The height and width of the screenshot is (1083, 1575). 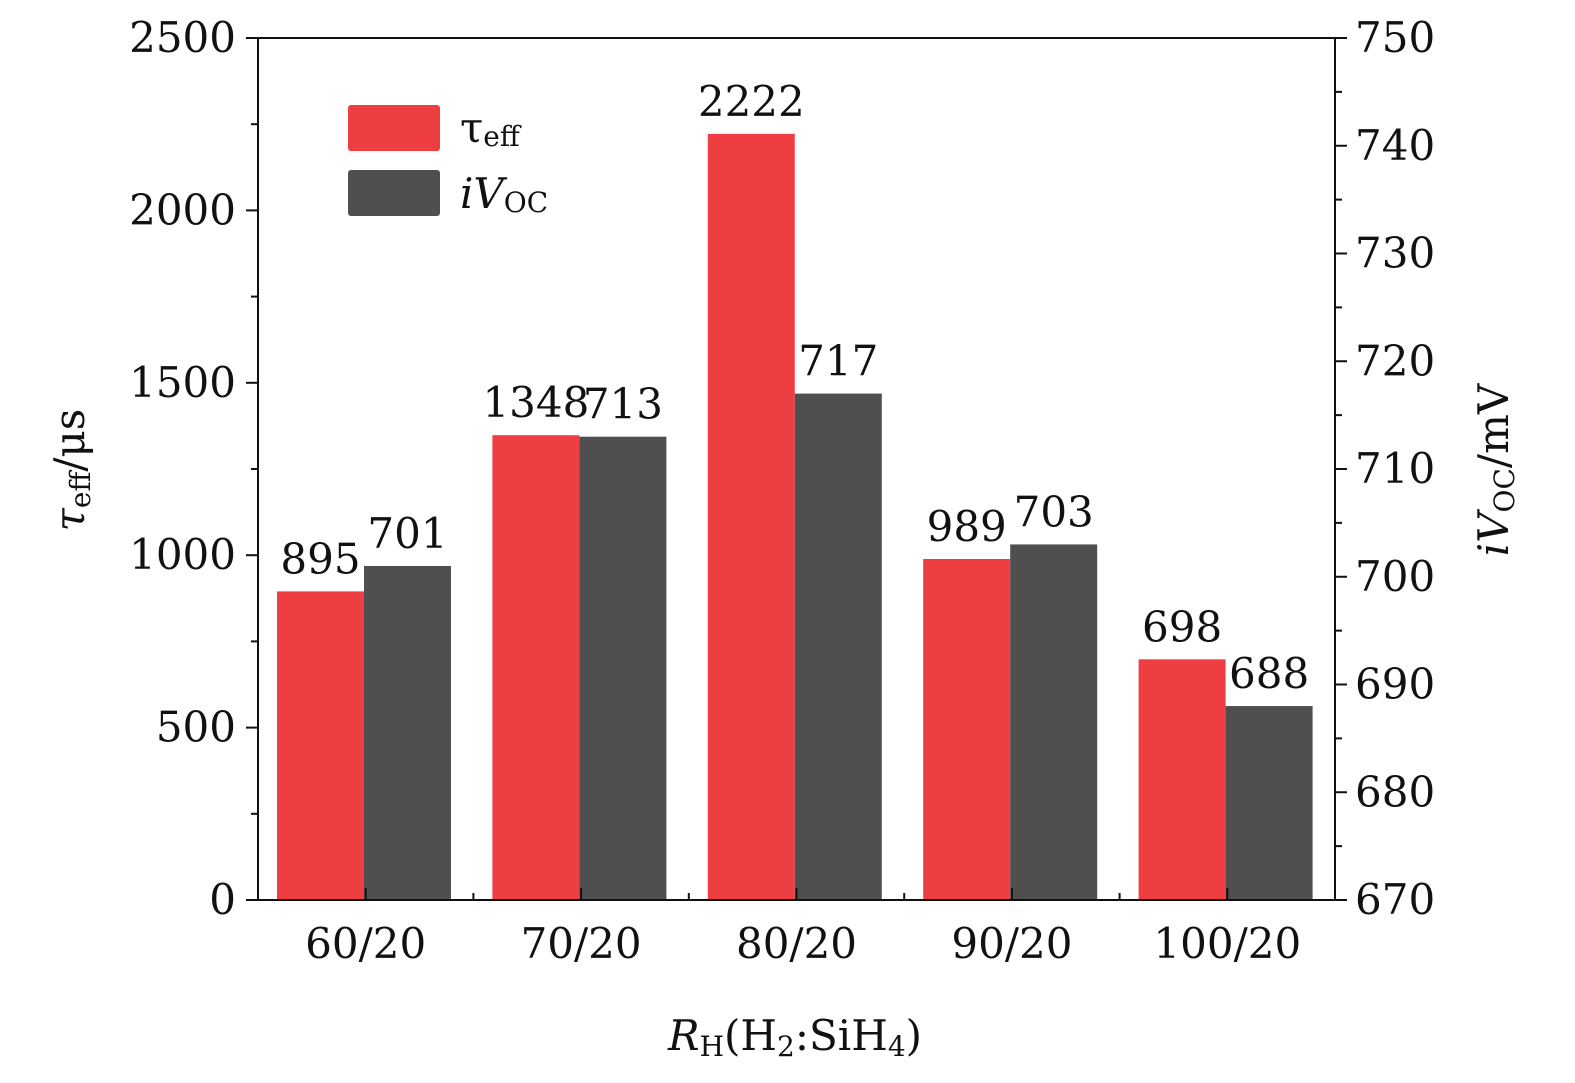 I want to click on data-label-ivoc-100-20: 688, so click(x=1269, y=673).